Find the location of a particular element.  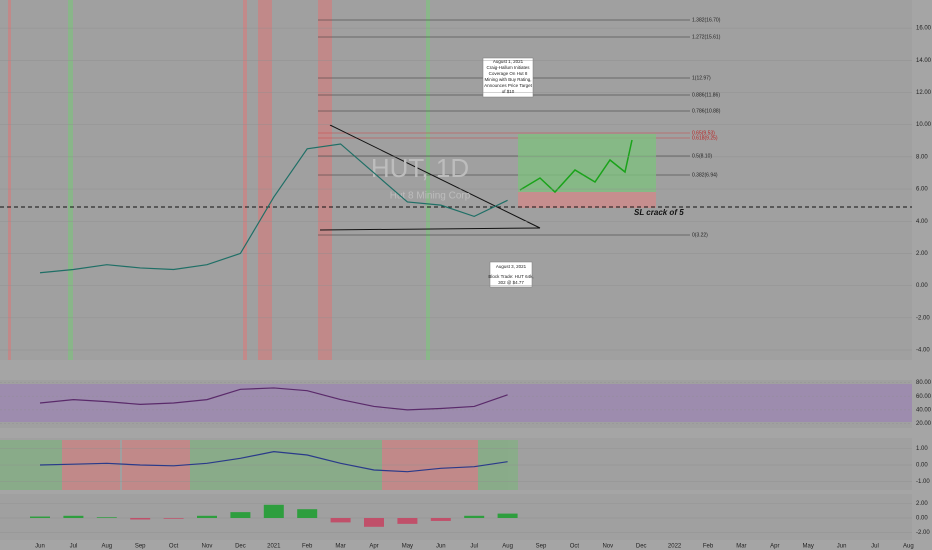

y-tick-label: 60.00 is located at coordinates (924, 397).